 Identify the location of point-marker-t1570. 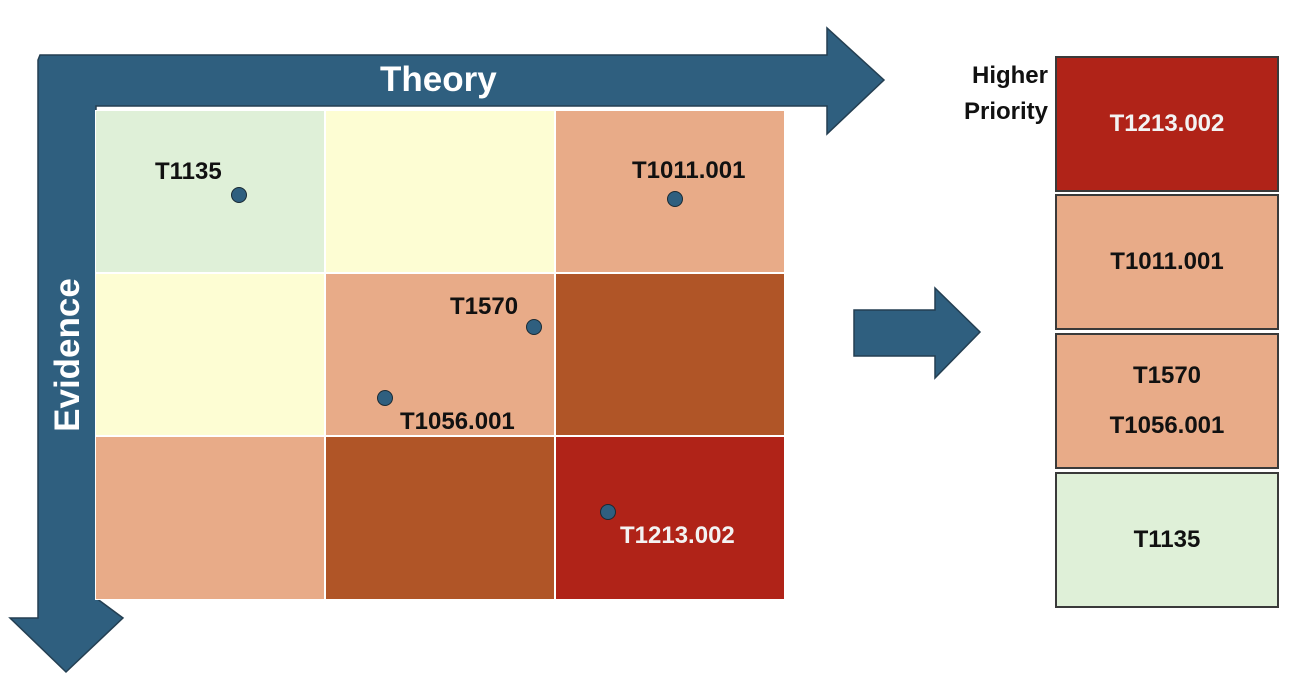
(534, 327).